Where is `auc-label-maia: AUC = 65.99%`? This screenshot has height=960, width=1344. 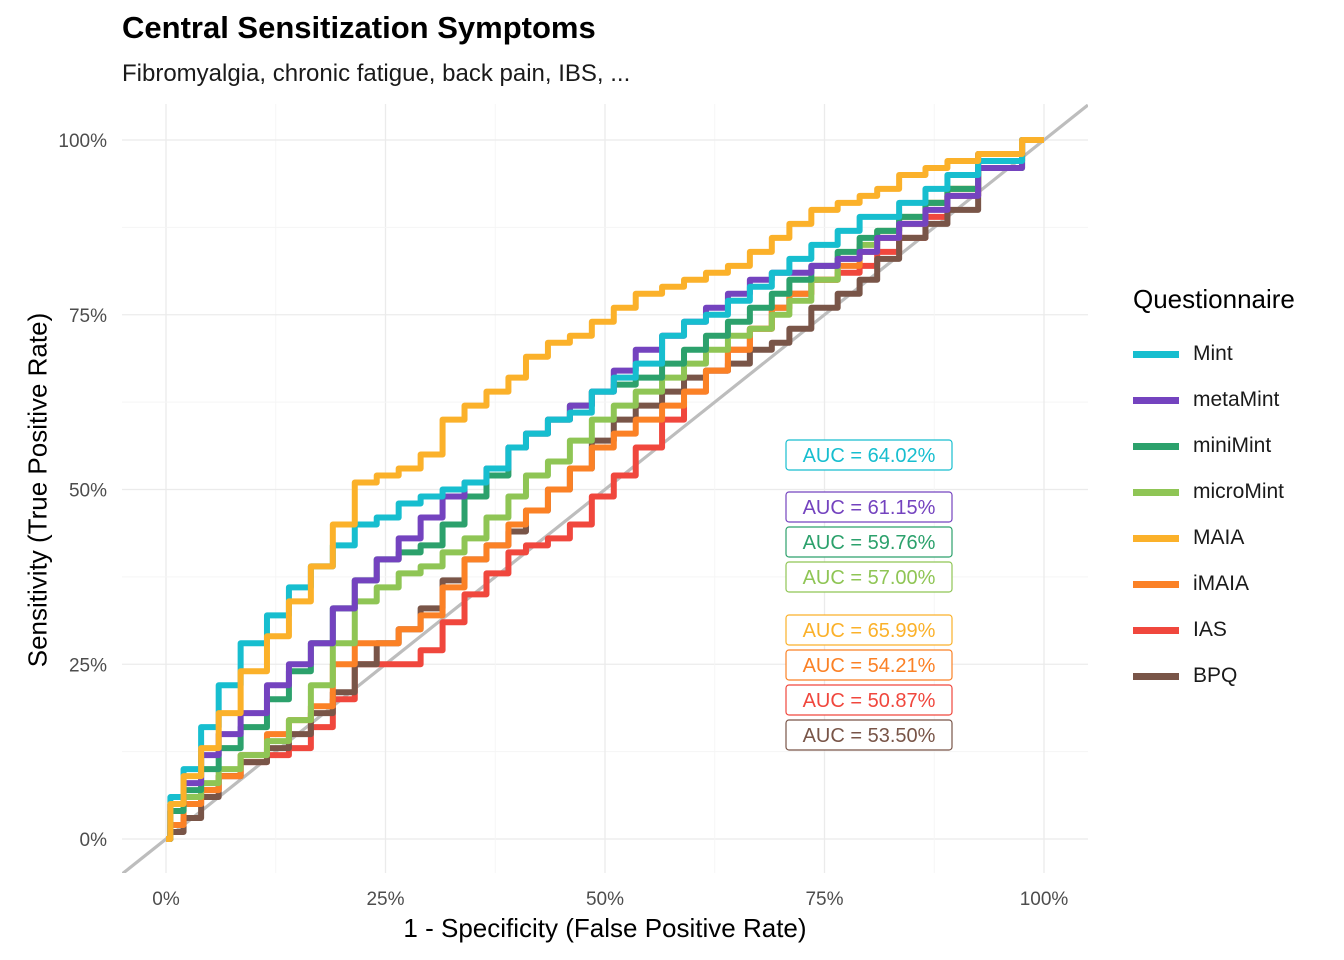 auc-label-maia: AUC = 65.99% is located at coordinates (869, 631).